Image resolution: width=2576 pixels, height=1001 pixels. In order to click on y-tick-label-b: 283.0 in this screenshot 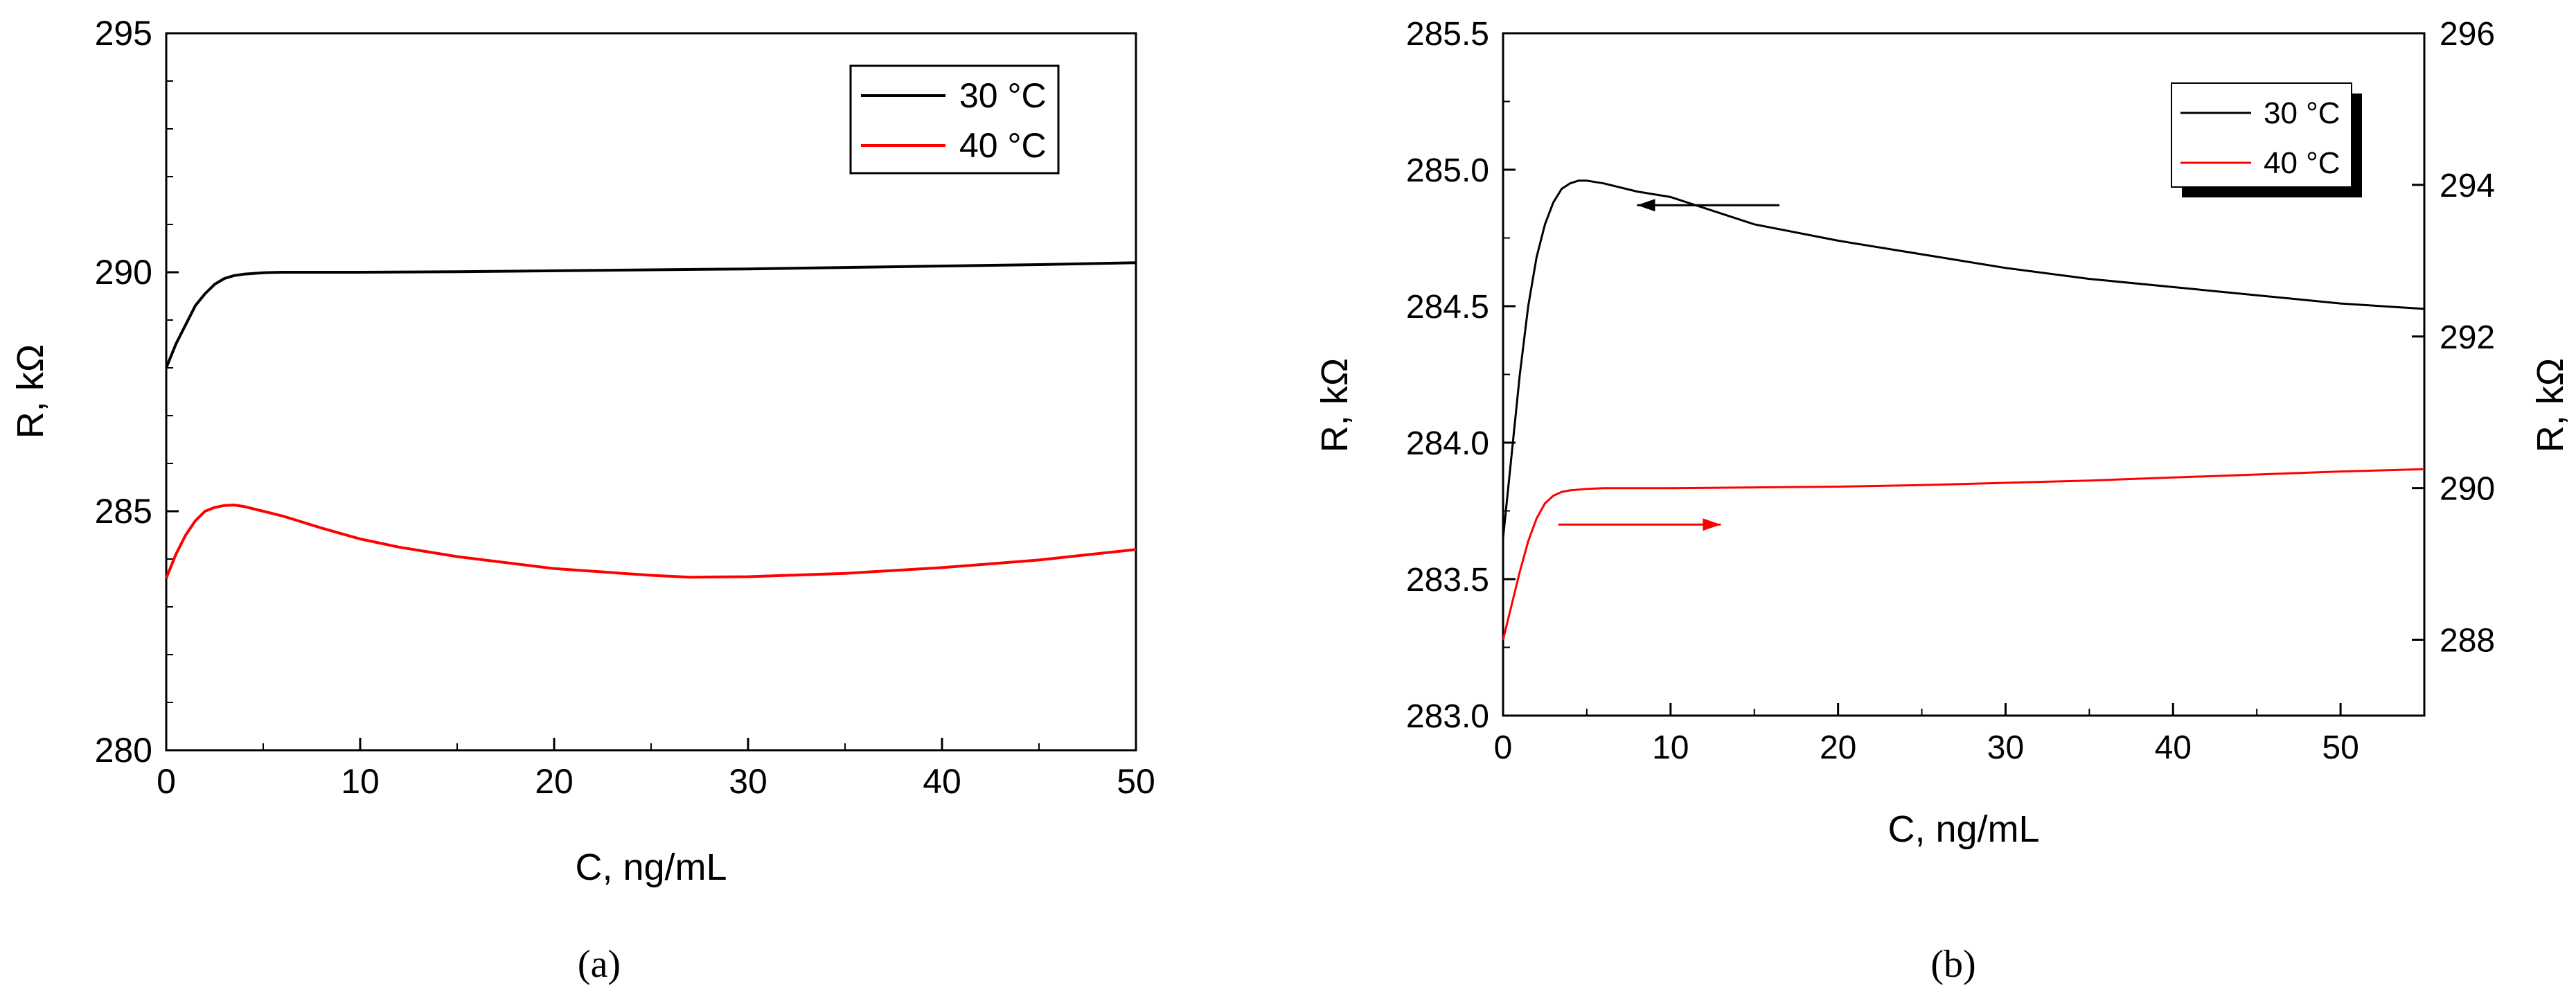, I will do `click(1447, 716)`.